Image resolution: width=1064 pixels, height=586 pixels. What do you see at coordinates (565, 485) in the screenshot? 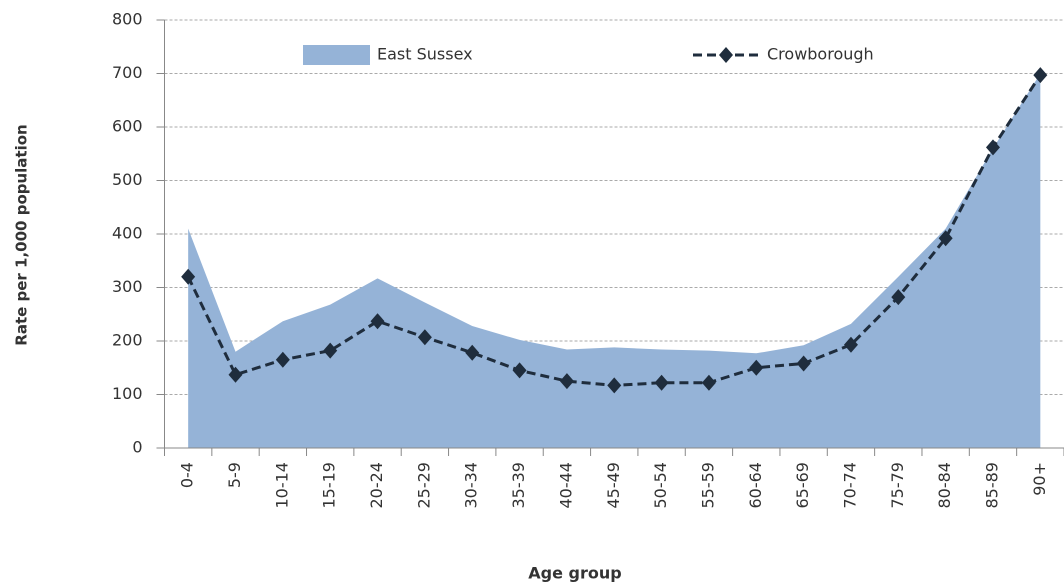
I see `x-tick-label: 40-44` at bounding box center [565, 485].